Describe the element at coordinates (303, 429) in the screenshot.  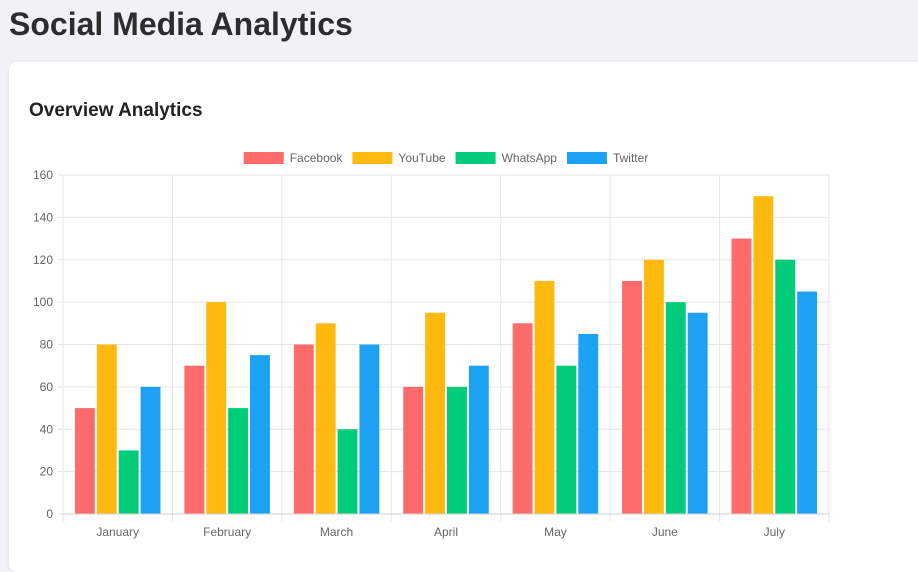
I see `bar-facebook-march` at that location.